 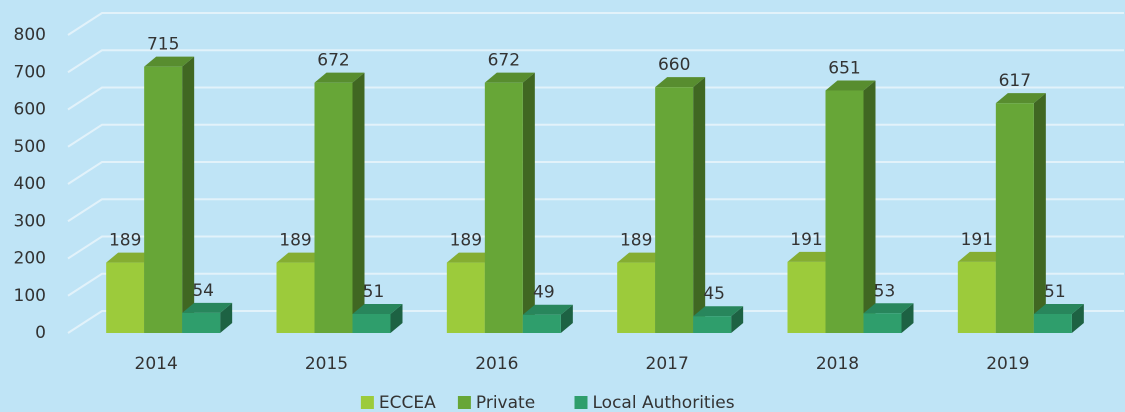 What do you see at coordinates (844, 69) in the screenshot?
I see `data-label: 651` at bounding box center [844, 69].